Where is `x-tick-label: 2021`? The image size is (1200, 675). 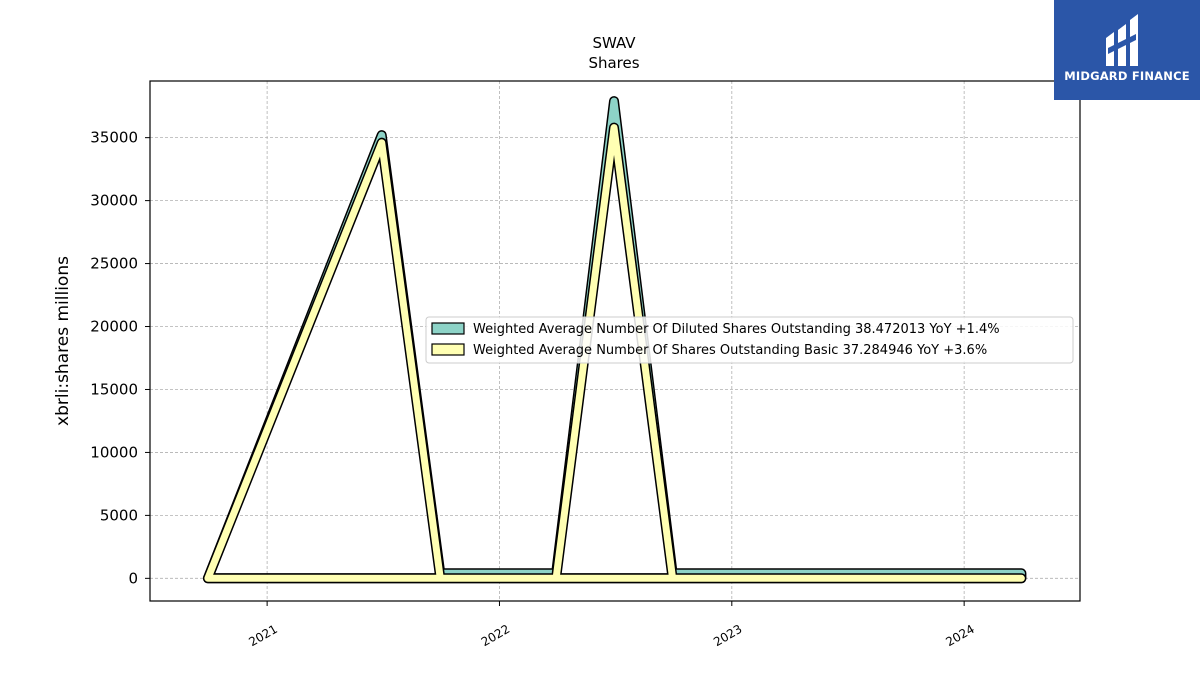 x-tick-label: 2021 is located at coordinates (262, 635).